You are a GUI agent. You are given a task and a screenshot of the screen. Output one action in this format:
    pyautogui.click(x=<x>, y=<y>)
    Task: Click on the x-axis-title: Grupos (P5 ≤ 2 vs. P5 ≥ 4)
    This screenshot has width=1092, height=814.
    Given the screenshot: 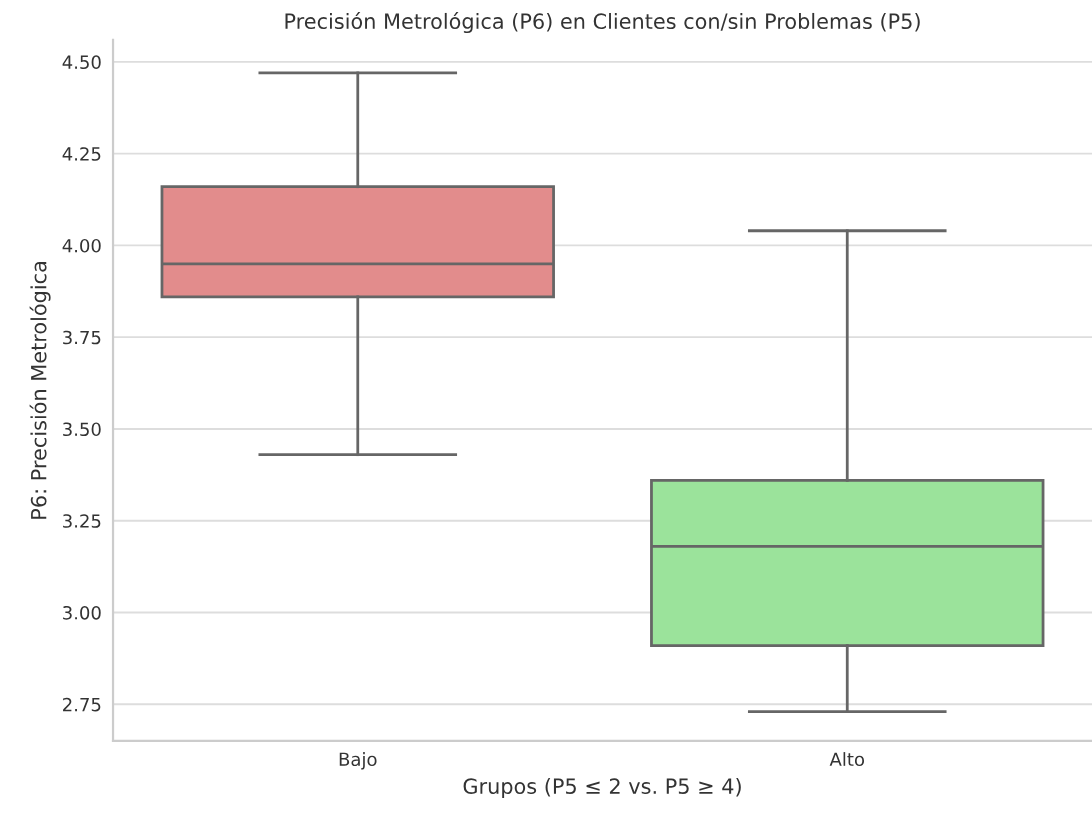 What is the action you would take?
    pyautogui.click(x=602, y=788)
    